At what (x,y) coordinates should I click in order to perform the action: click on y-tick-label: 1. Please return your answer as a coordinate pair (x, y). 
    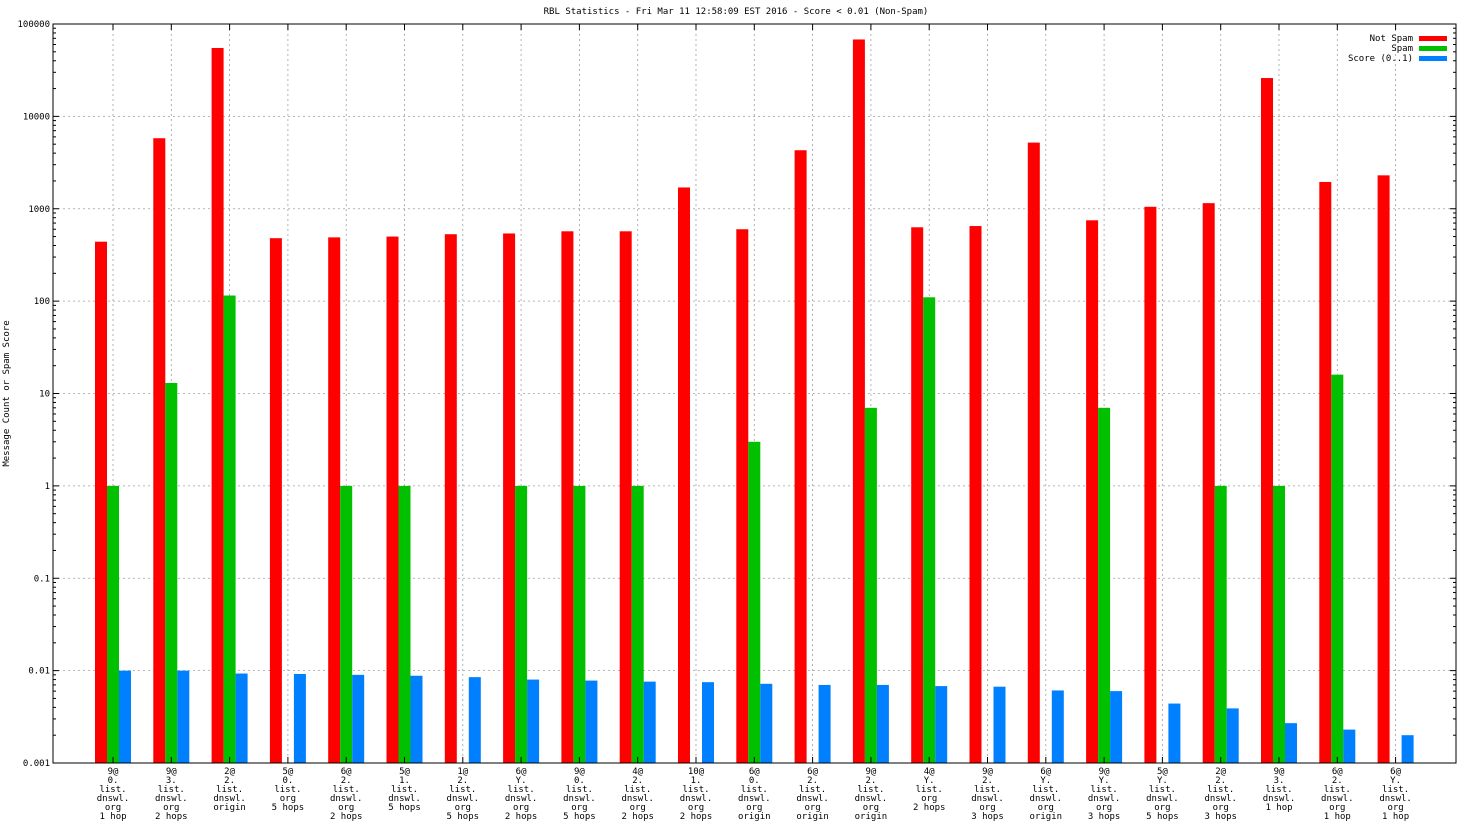
    Looking at the image, I should click on (47, 487).